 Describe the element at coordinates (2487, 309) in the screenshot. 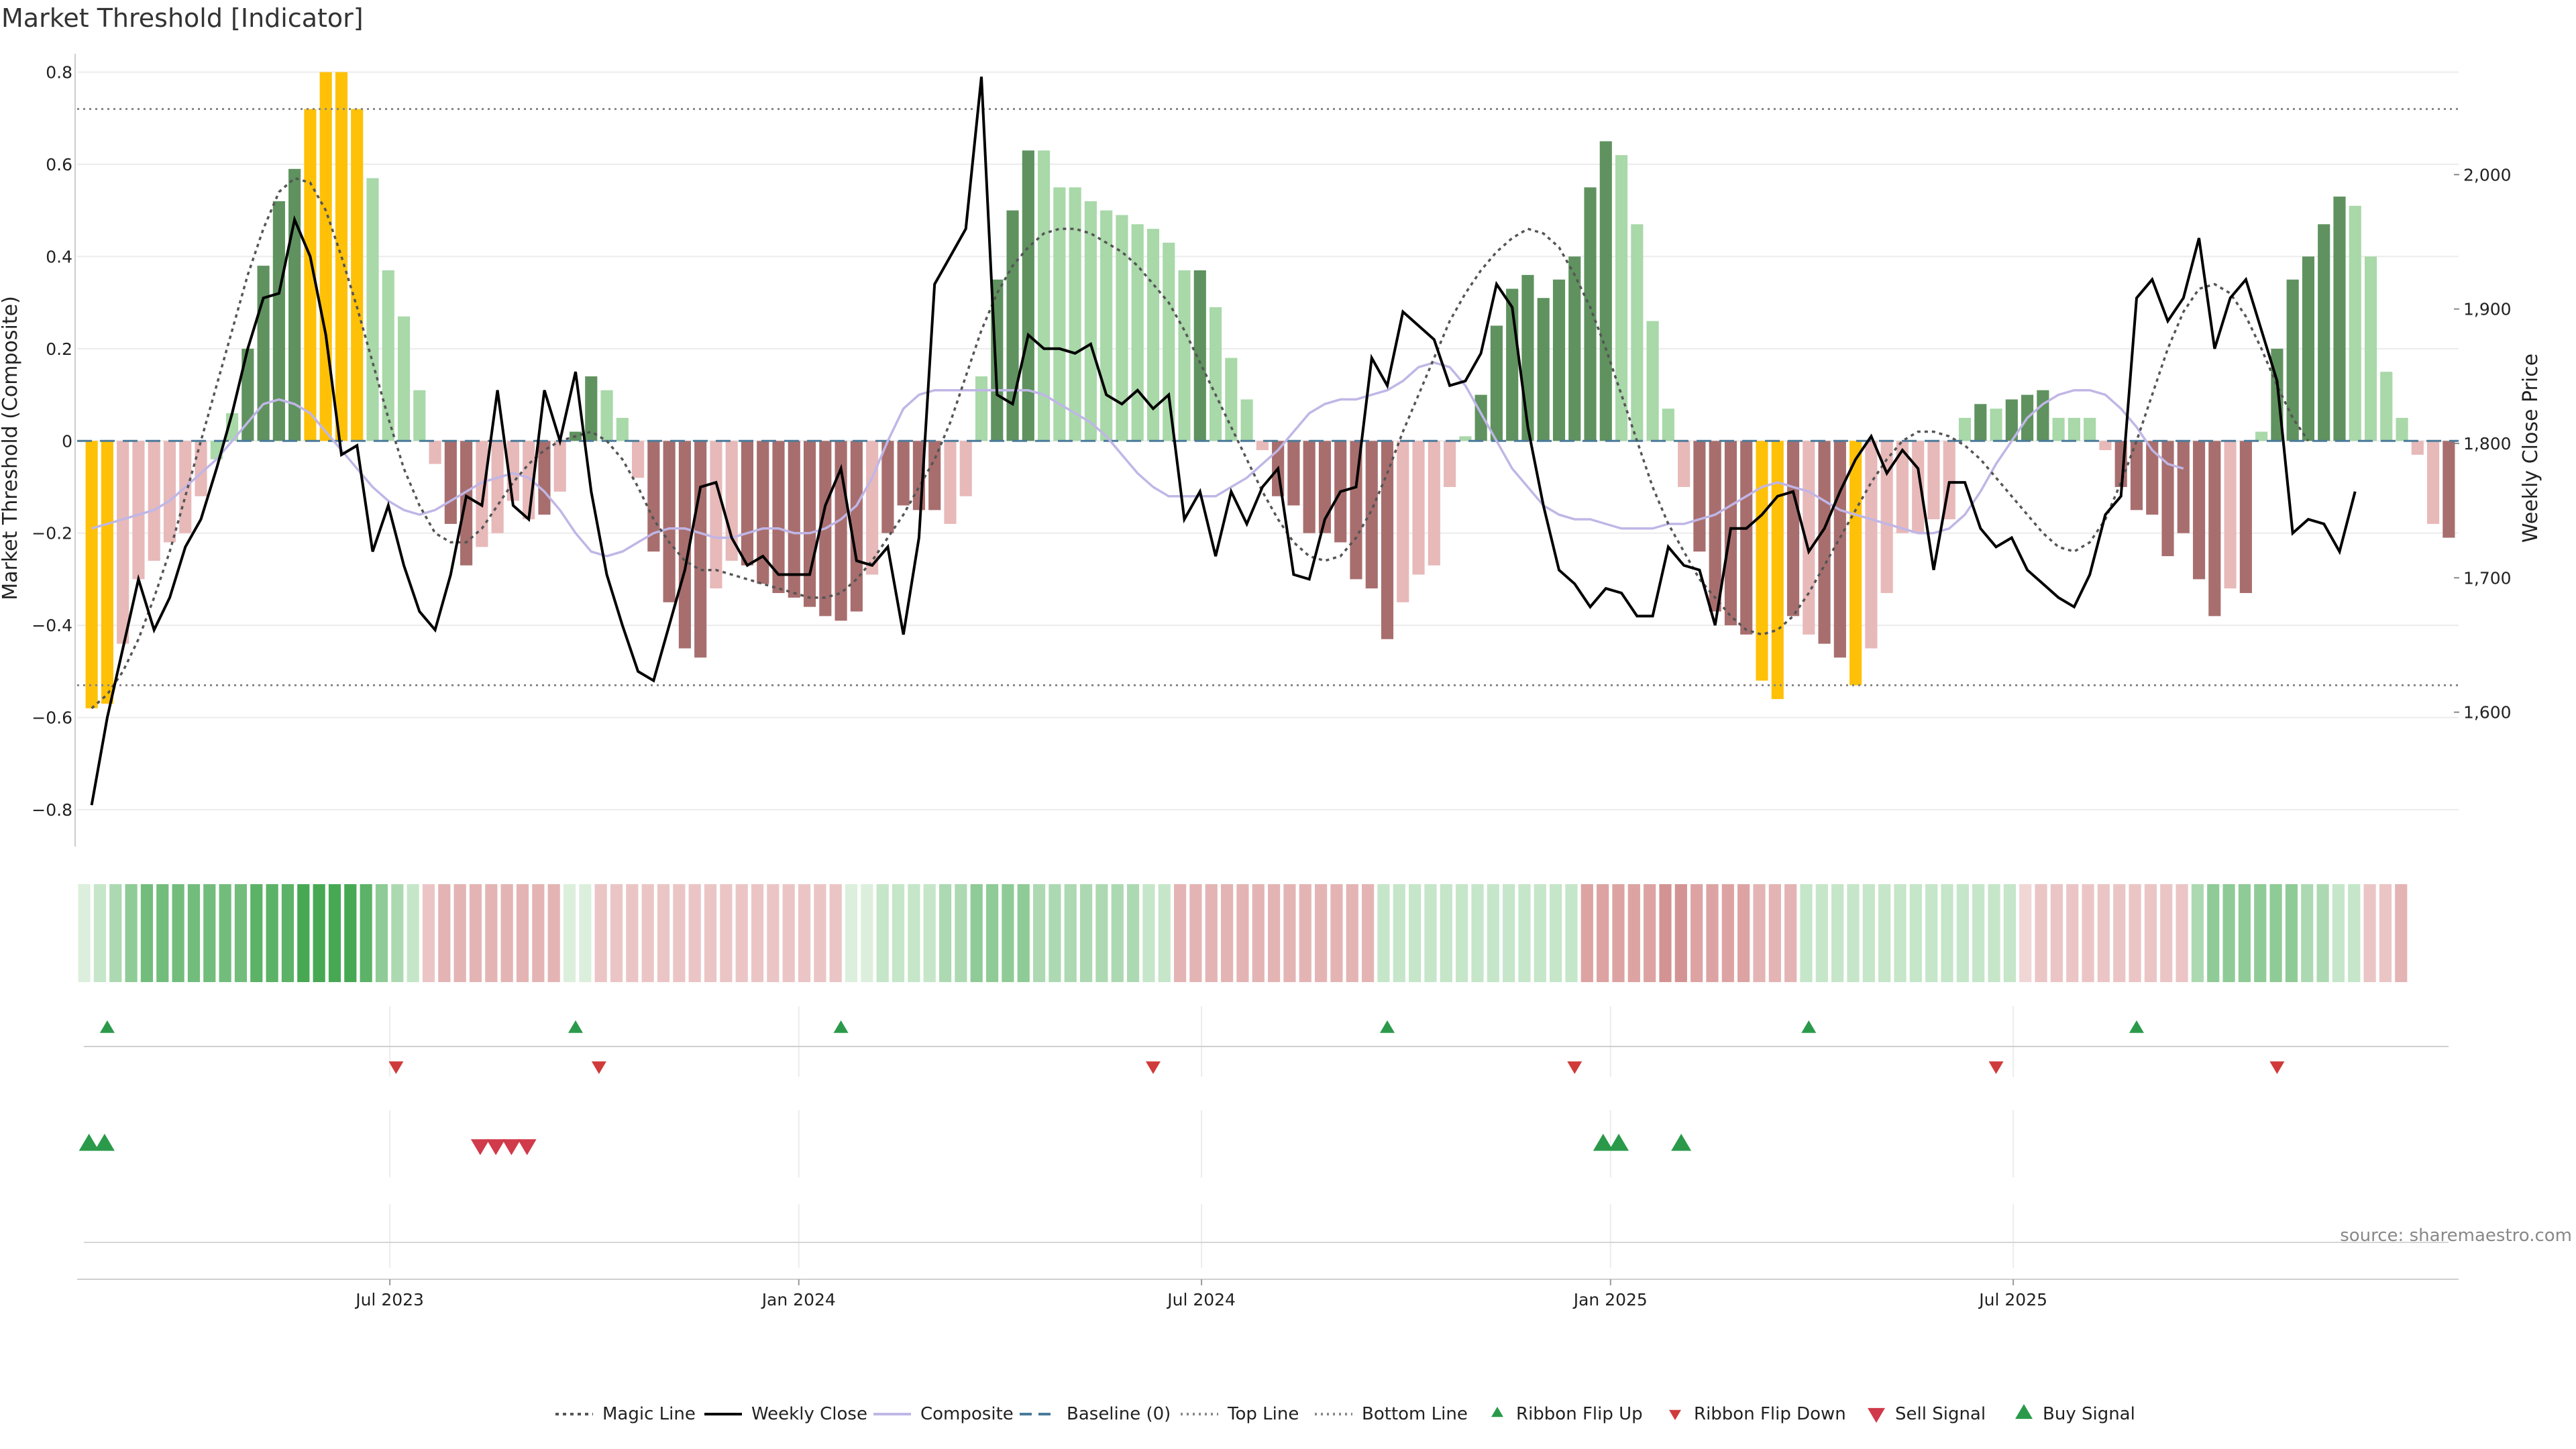

I see `right-tick-label: 1,900` at that location.